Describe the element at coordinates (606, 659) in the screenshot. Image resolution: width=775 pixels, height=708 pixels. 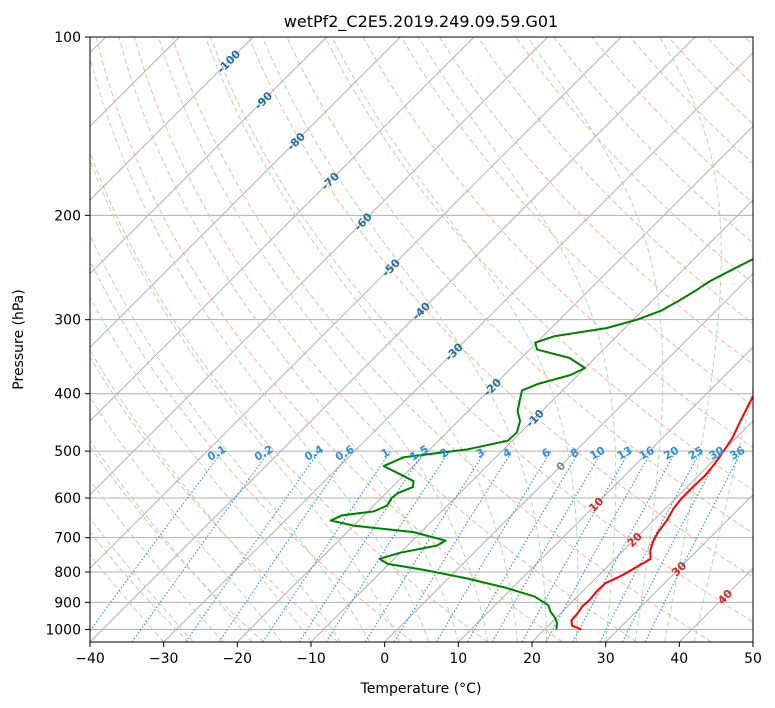
I see `x-tick-label: 30` at that location.